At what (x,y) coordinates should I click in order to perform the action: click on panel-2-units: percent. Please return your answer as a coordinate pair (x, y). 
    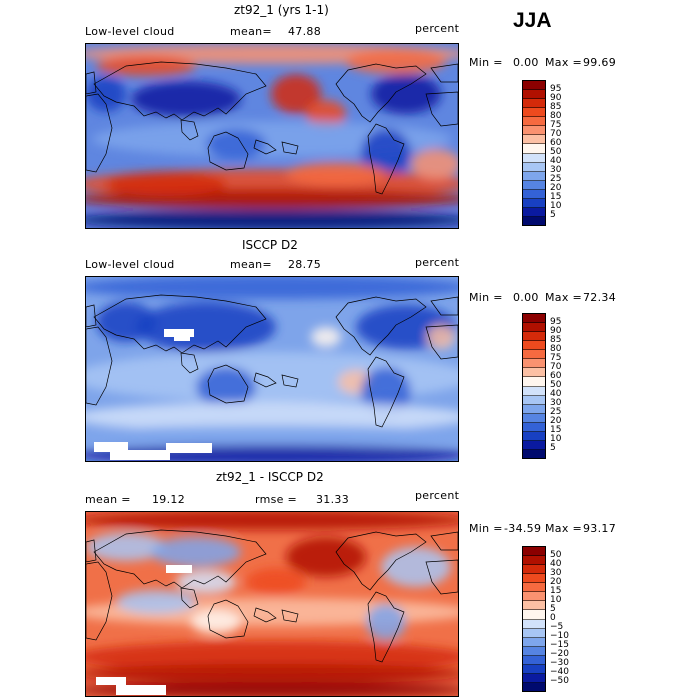
    Looking at the image, I should click on (437, 262).